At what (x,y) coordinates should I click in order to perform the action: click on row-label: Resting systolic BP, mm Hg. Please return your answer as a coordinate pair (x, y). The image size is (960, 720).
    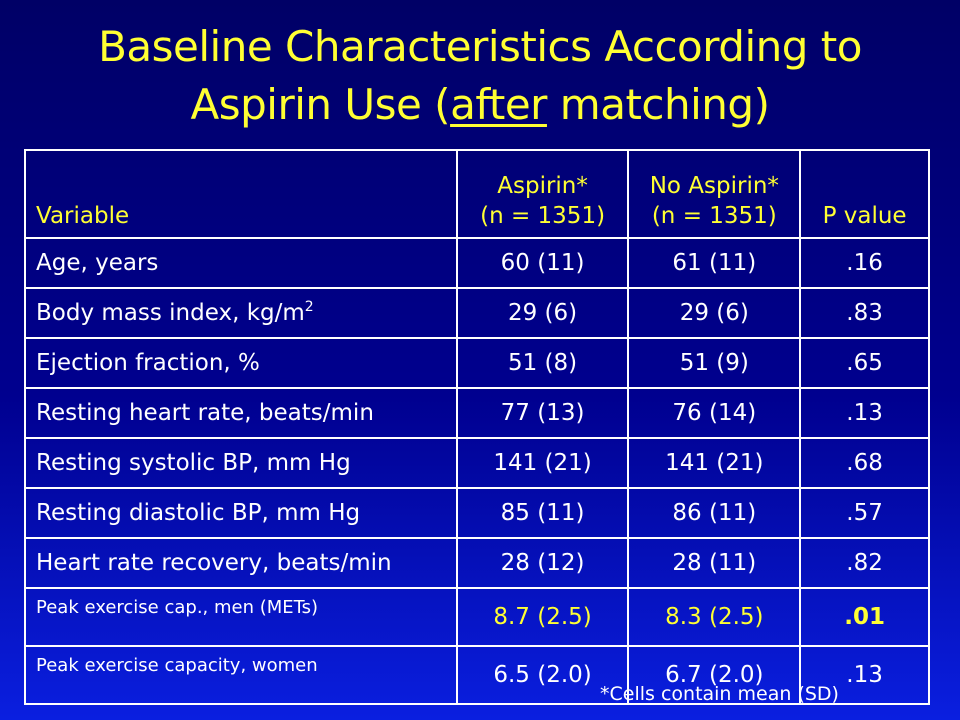
    Looking at the image, I should click on (241, 463).